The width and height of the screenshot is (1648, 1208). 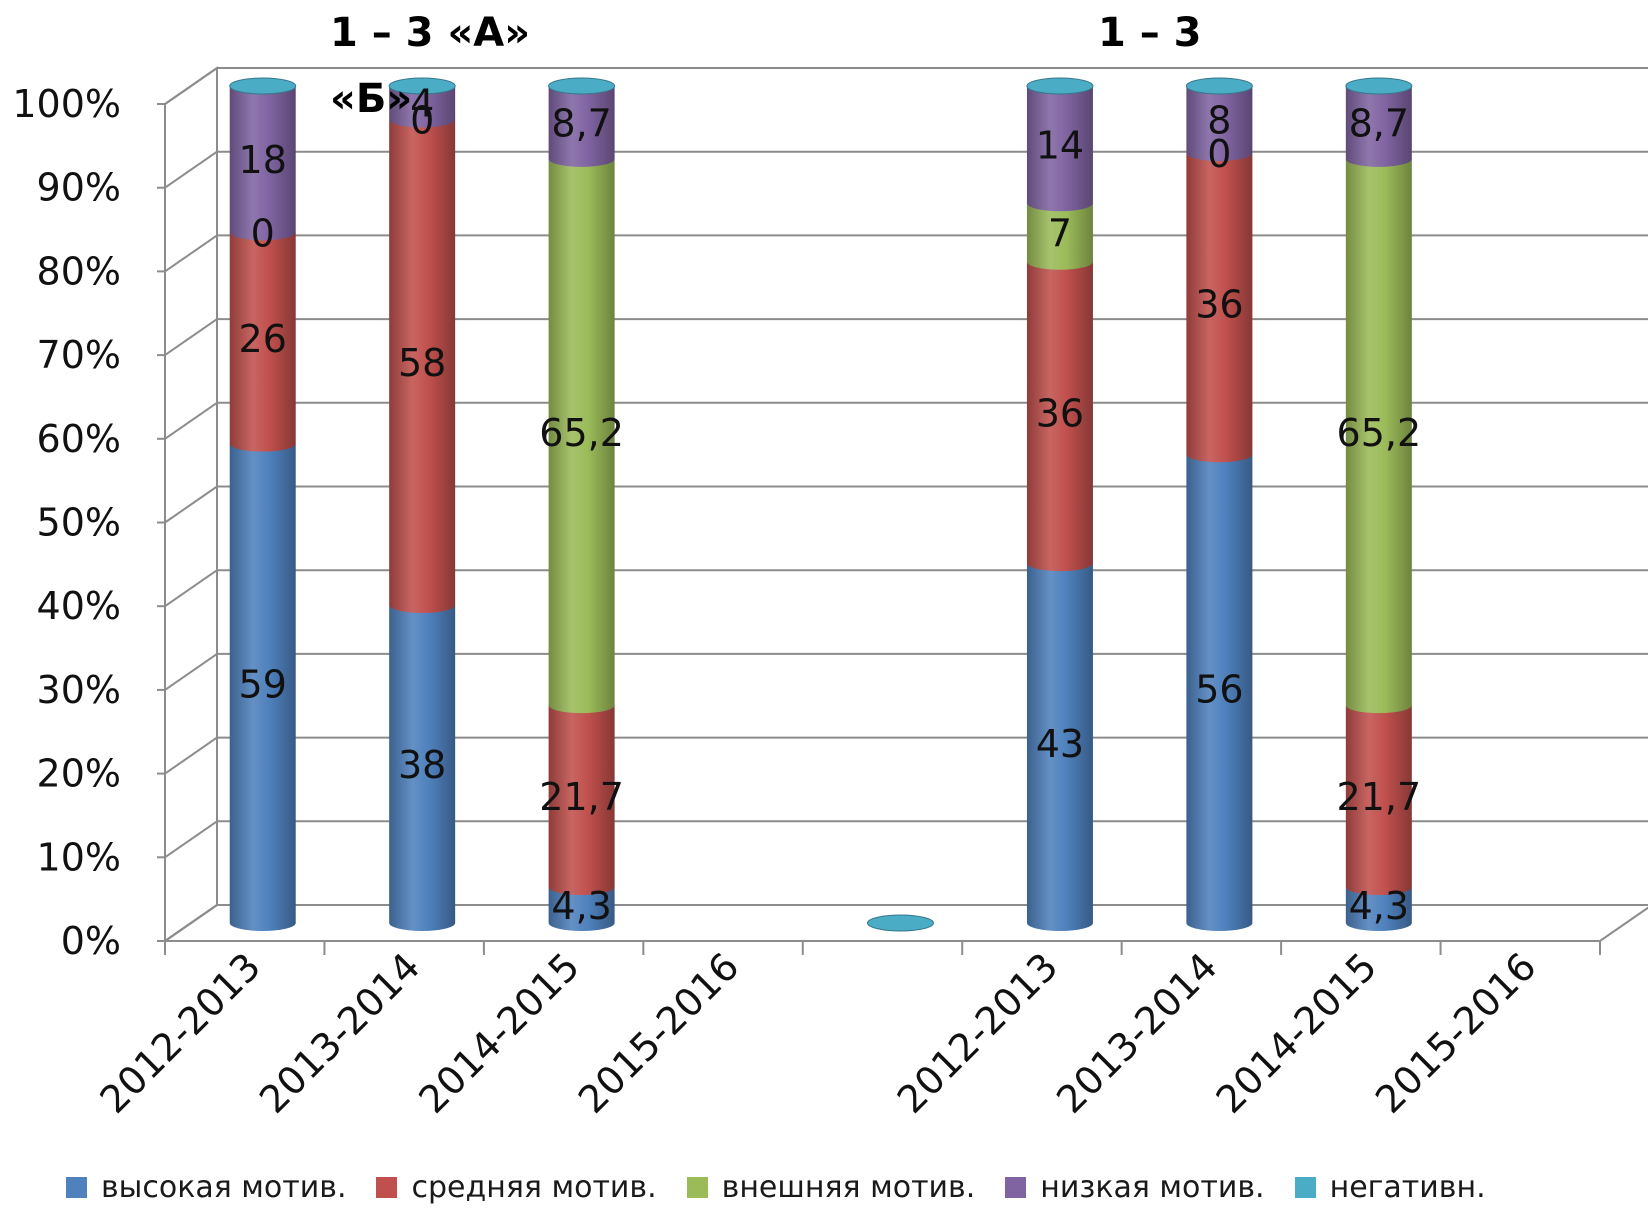 I want to click on y-tick-label: 30%, so click(x=79, y=690).